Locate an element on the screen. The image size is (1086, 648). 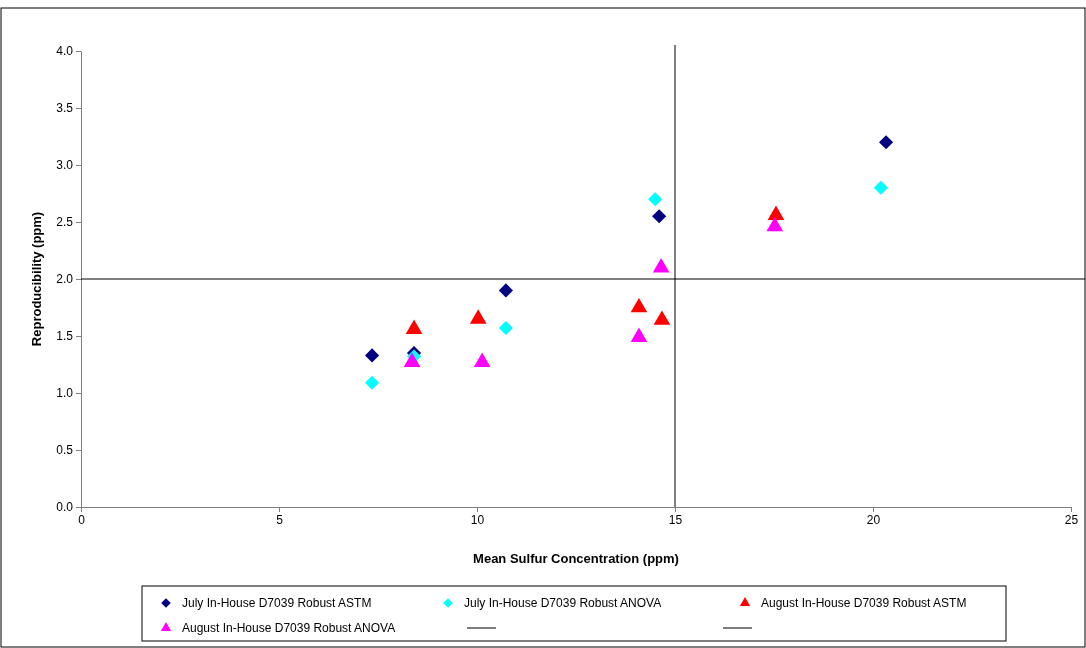
x-axis-title: Mean Sulfur Concentration (ppm) is located at coordinates (576, 558).